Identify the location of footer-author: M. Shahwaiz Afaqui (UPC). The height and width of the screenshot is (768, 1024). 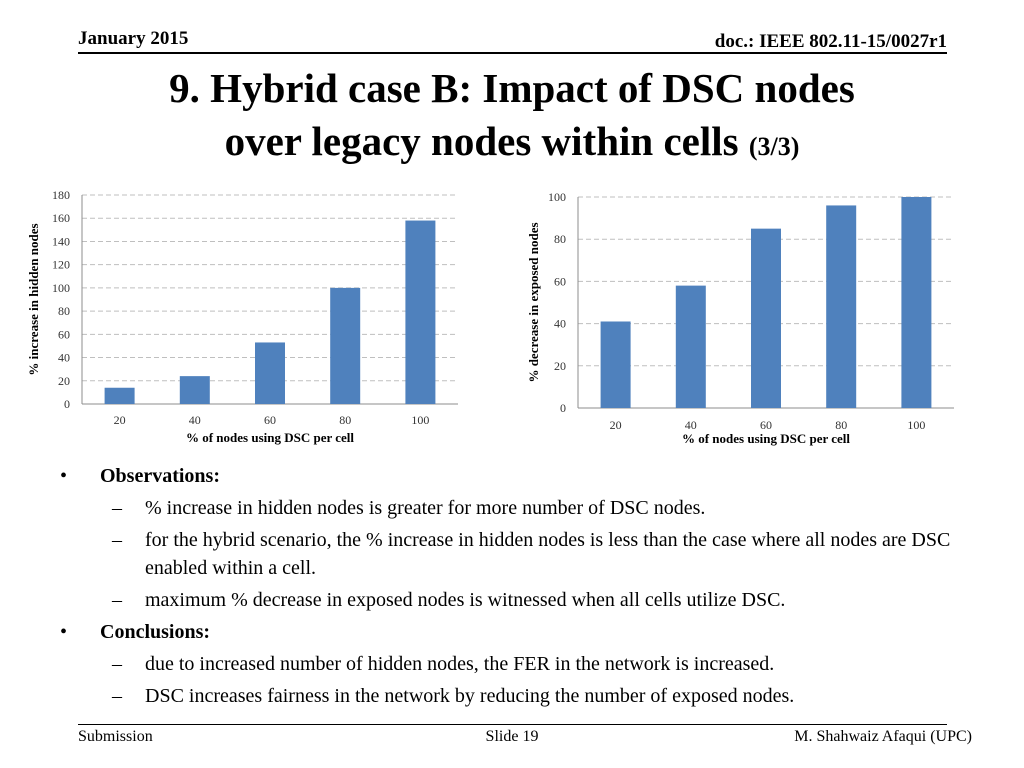
(883, 736).